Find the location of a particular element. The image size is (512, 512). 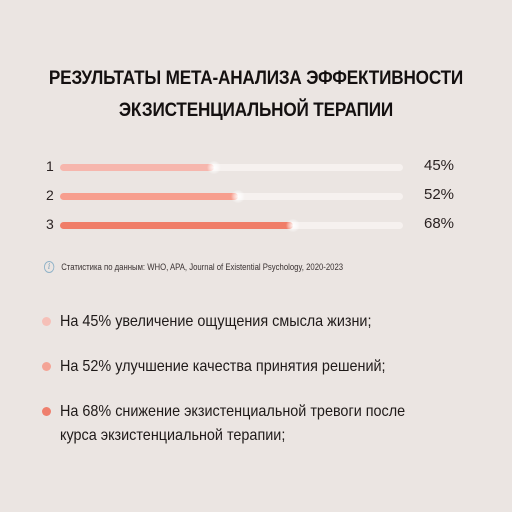

bar-value-label: 45% is located at coordinates (439, 165).